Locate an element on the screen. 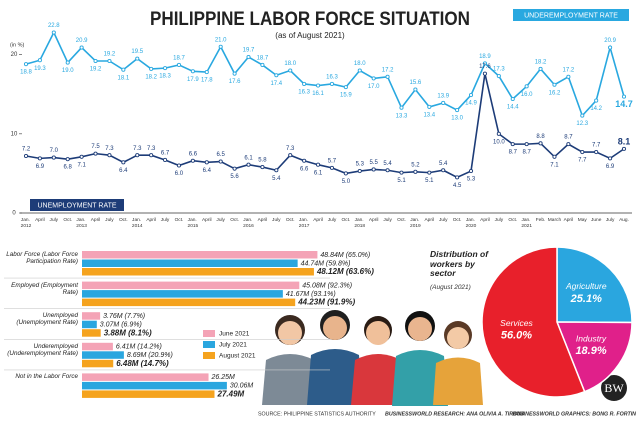 This screenshot has height=422, width=640. data-label: 16.2 is located at coordinates (555, 93).